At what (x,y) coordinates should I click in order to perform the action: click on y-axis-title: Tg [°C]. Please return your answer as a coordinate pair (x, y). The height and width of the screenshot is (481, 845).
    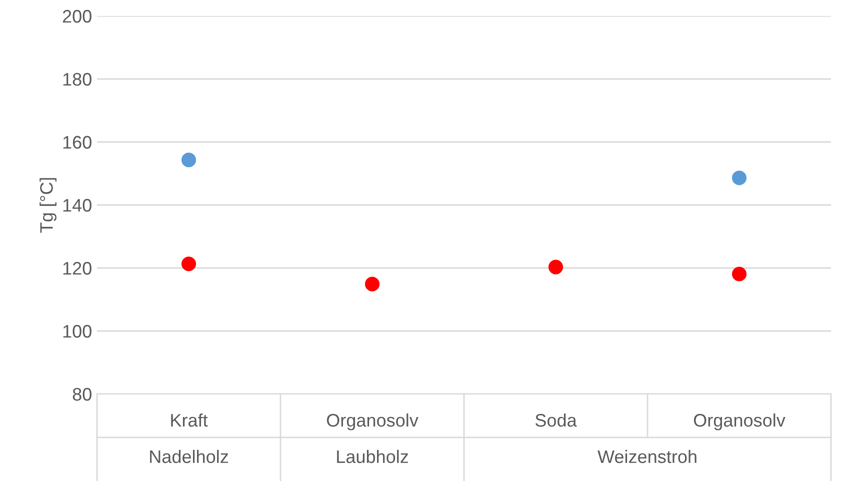
    Looking at the image, I should click on (48, 205).